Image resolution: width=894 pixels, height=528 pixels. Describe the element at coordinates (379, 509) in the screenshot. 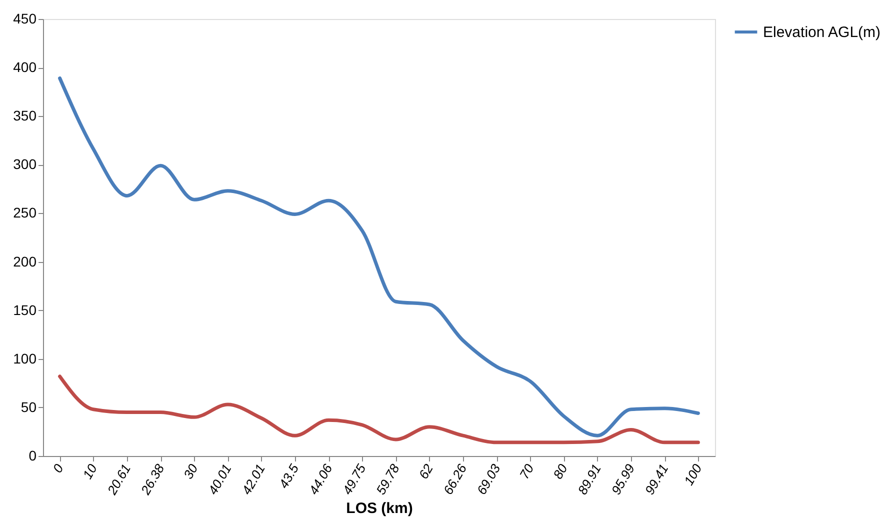

I see `x-axis-title: LOS (km)` at that location.